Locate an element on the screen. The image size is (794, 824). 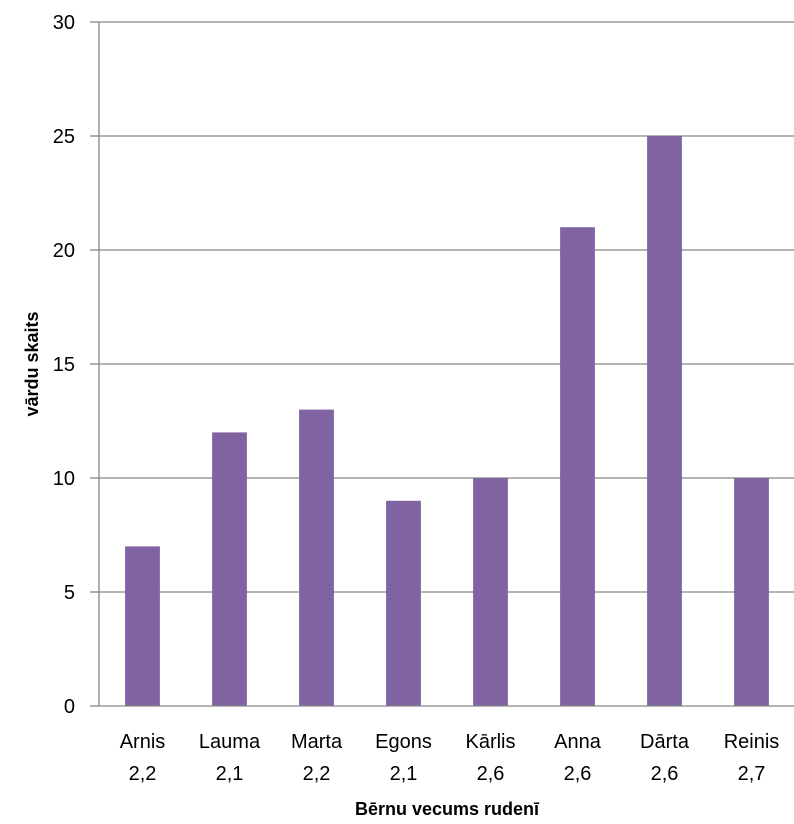
x-tick-label-age: 2,7 is located at coordinates (752, 774).